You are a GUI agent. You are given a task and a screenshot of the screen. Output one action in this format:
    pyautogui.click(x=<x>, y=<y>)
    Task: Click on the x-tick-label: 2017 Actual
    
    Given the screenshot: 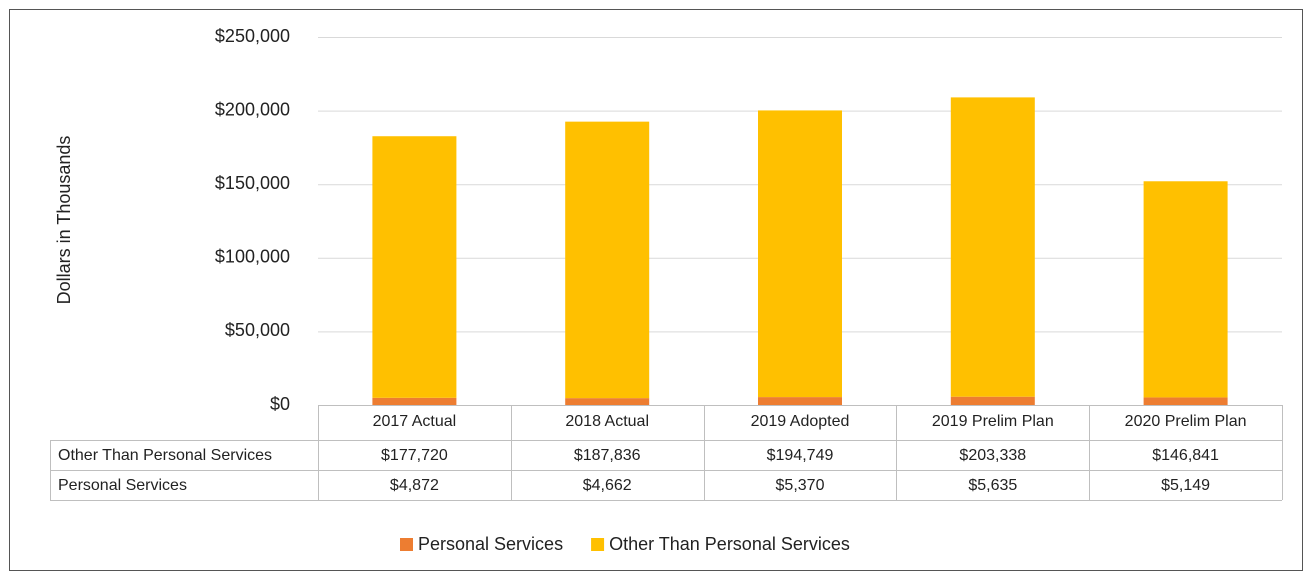 What is the action you would take?
    pyautogui.click(x=415, y=421)
    